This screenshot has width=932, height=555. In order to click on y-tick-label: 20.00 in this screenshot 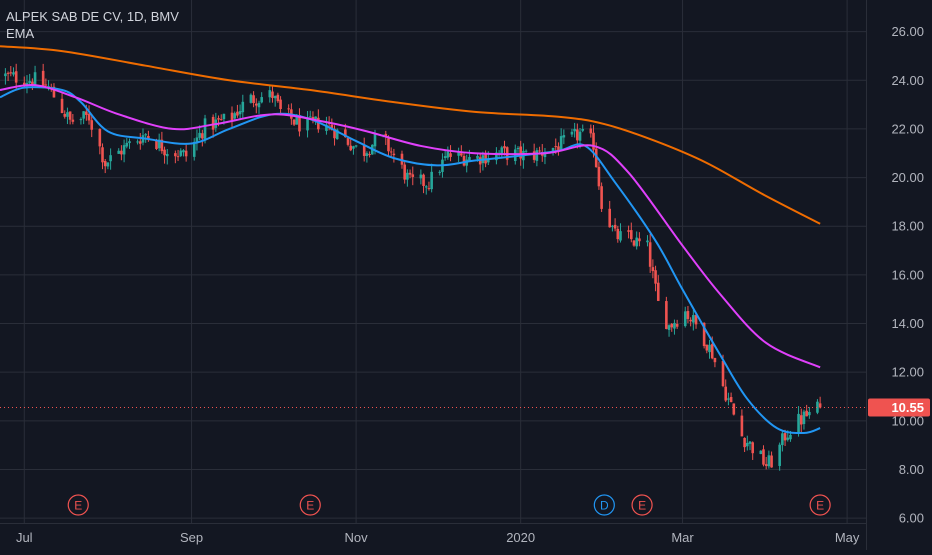, I will do `click(907, 177)`.